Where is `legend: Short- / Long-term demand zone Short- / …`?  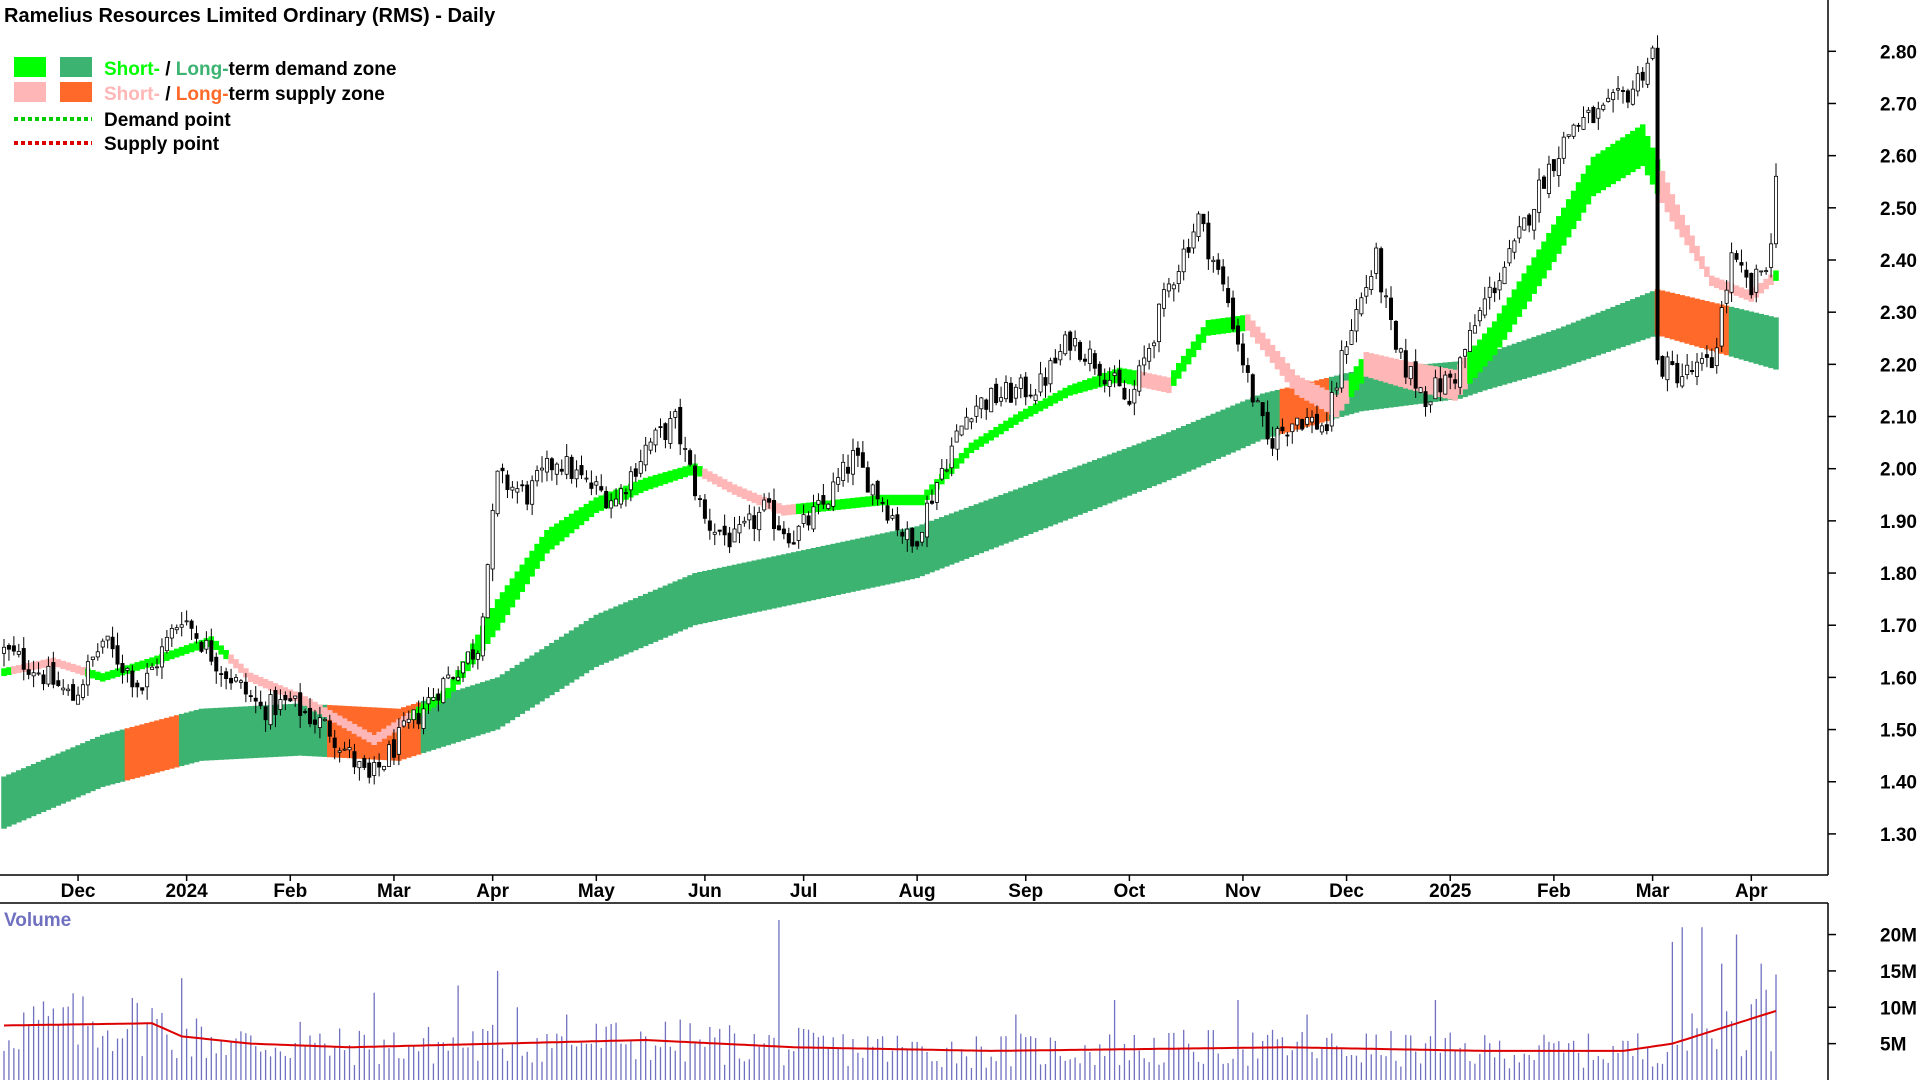 legend: Short- / Long-term demand zone Short- / … is located at coordinates (205, 106).